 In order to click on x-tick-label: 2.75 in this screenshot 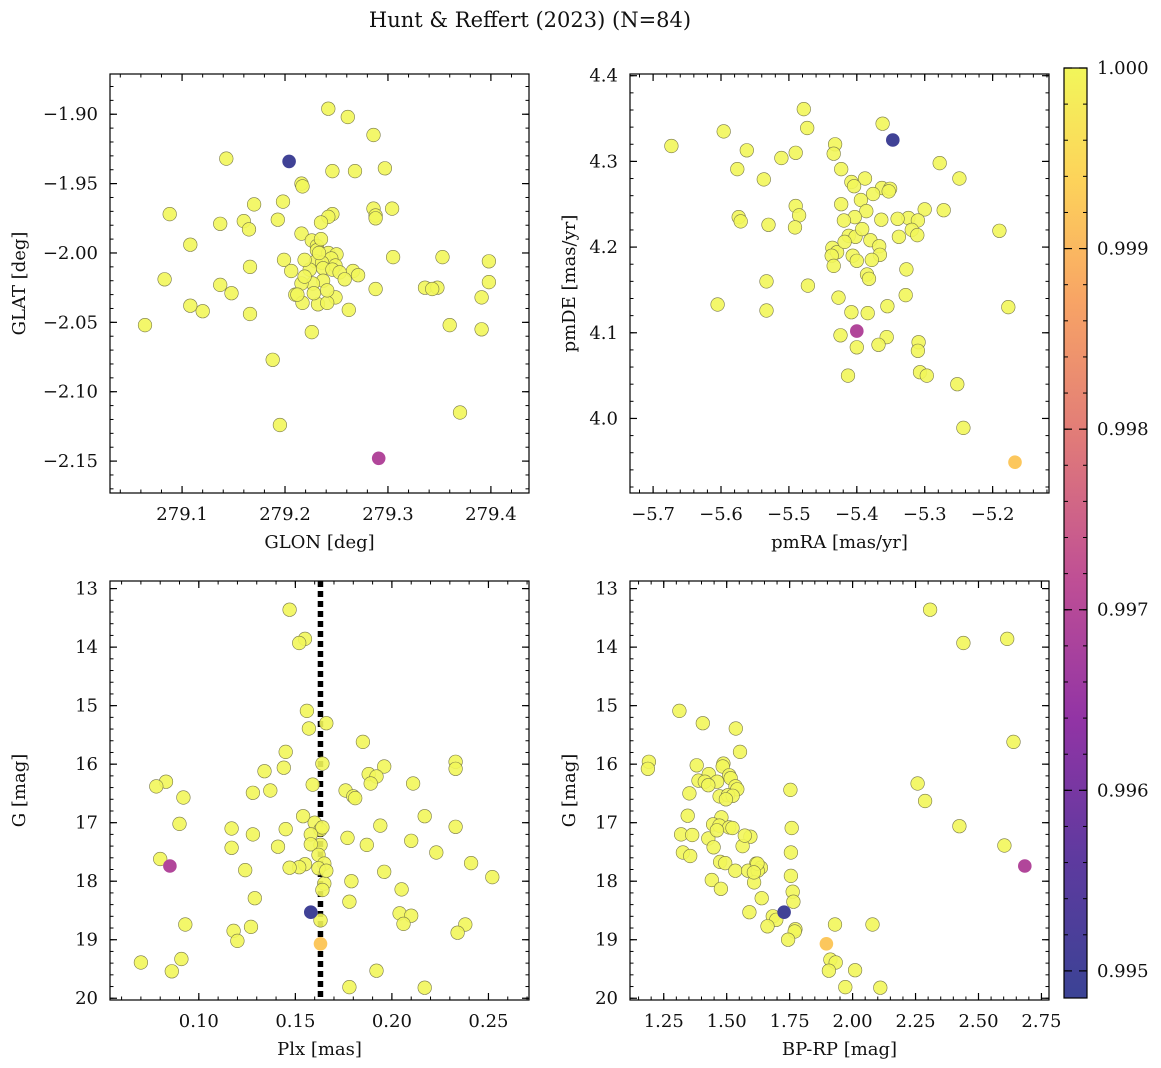, I will do `click(1041, 1021)`.